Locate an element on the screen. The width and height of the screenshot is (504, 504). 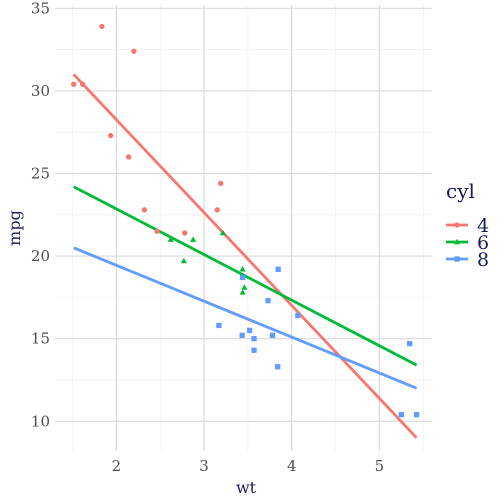
legend-title: cyl is located at coordinates (460, 191).